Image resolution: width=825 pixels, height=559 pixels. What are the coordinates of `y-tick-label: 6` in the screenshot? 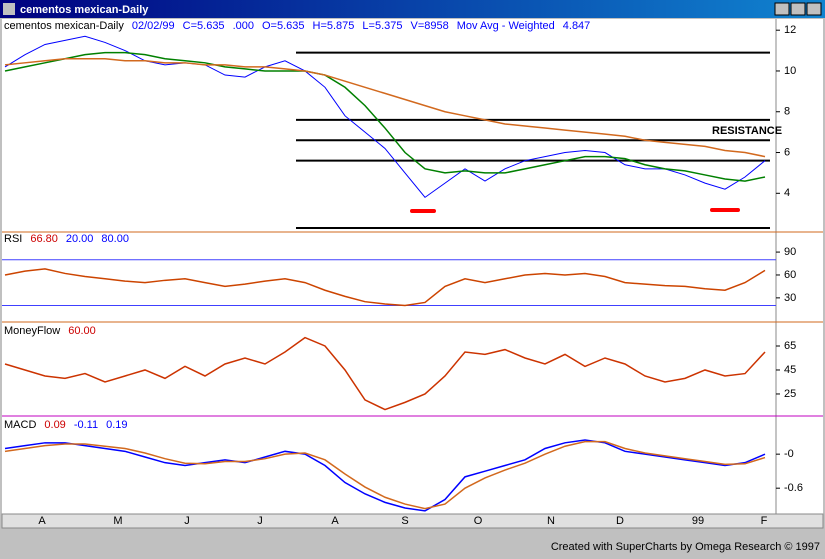 It's located at (787, 152).